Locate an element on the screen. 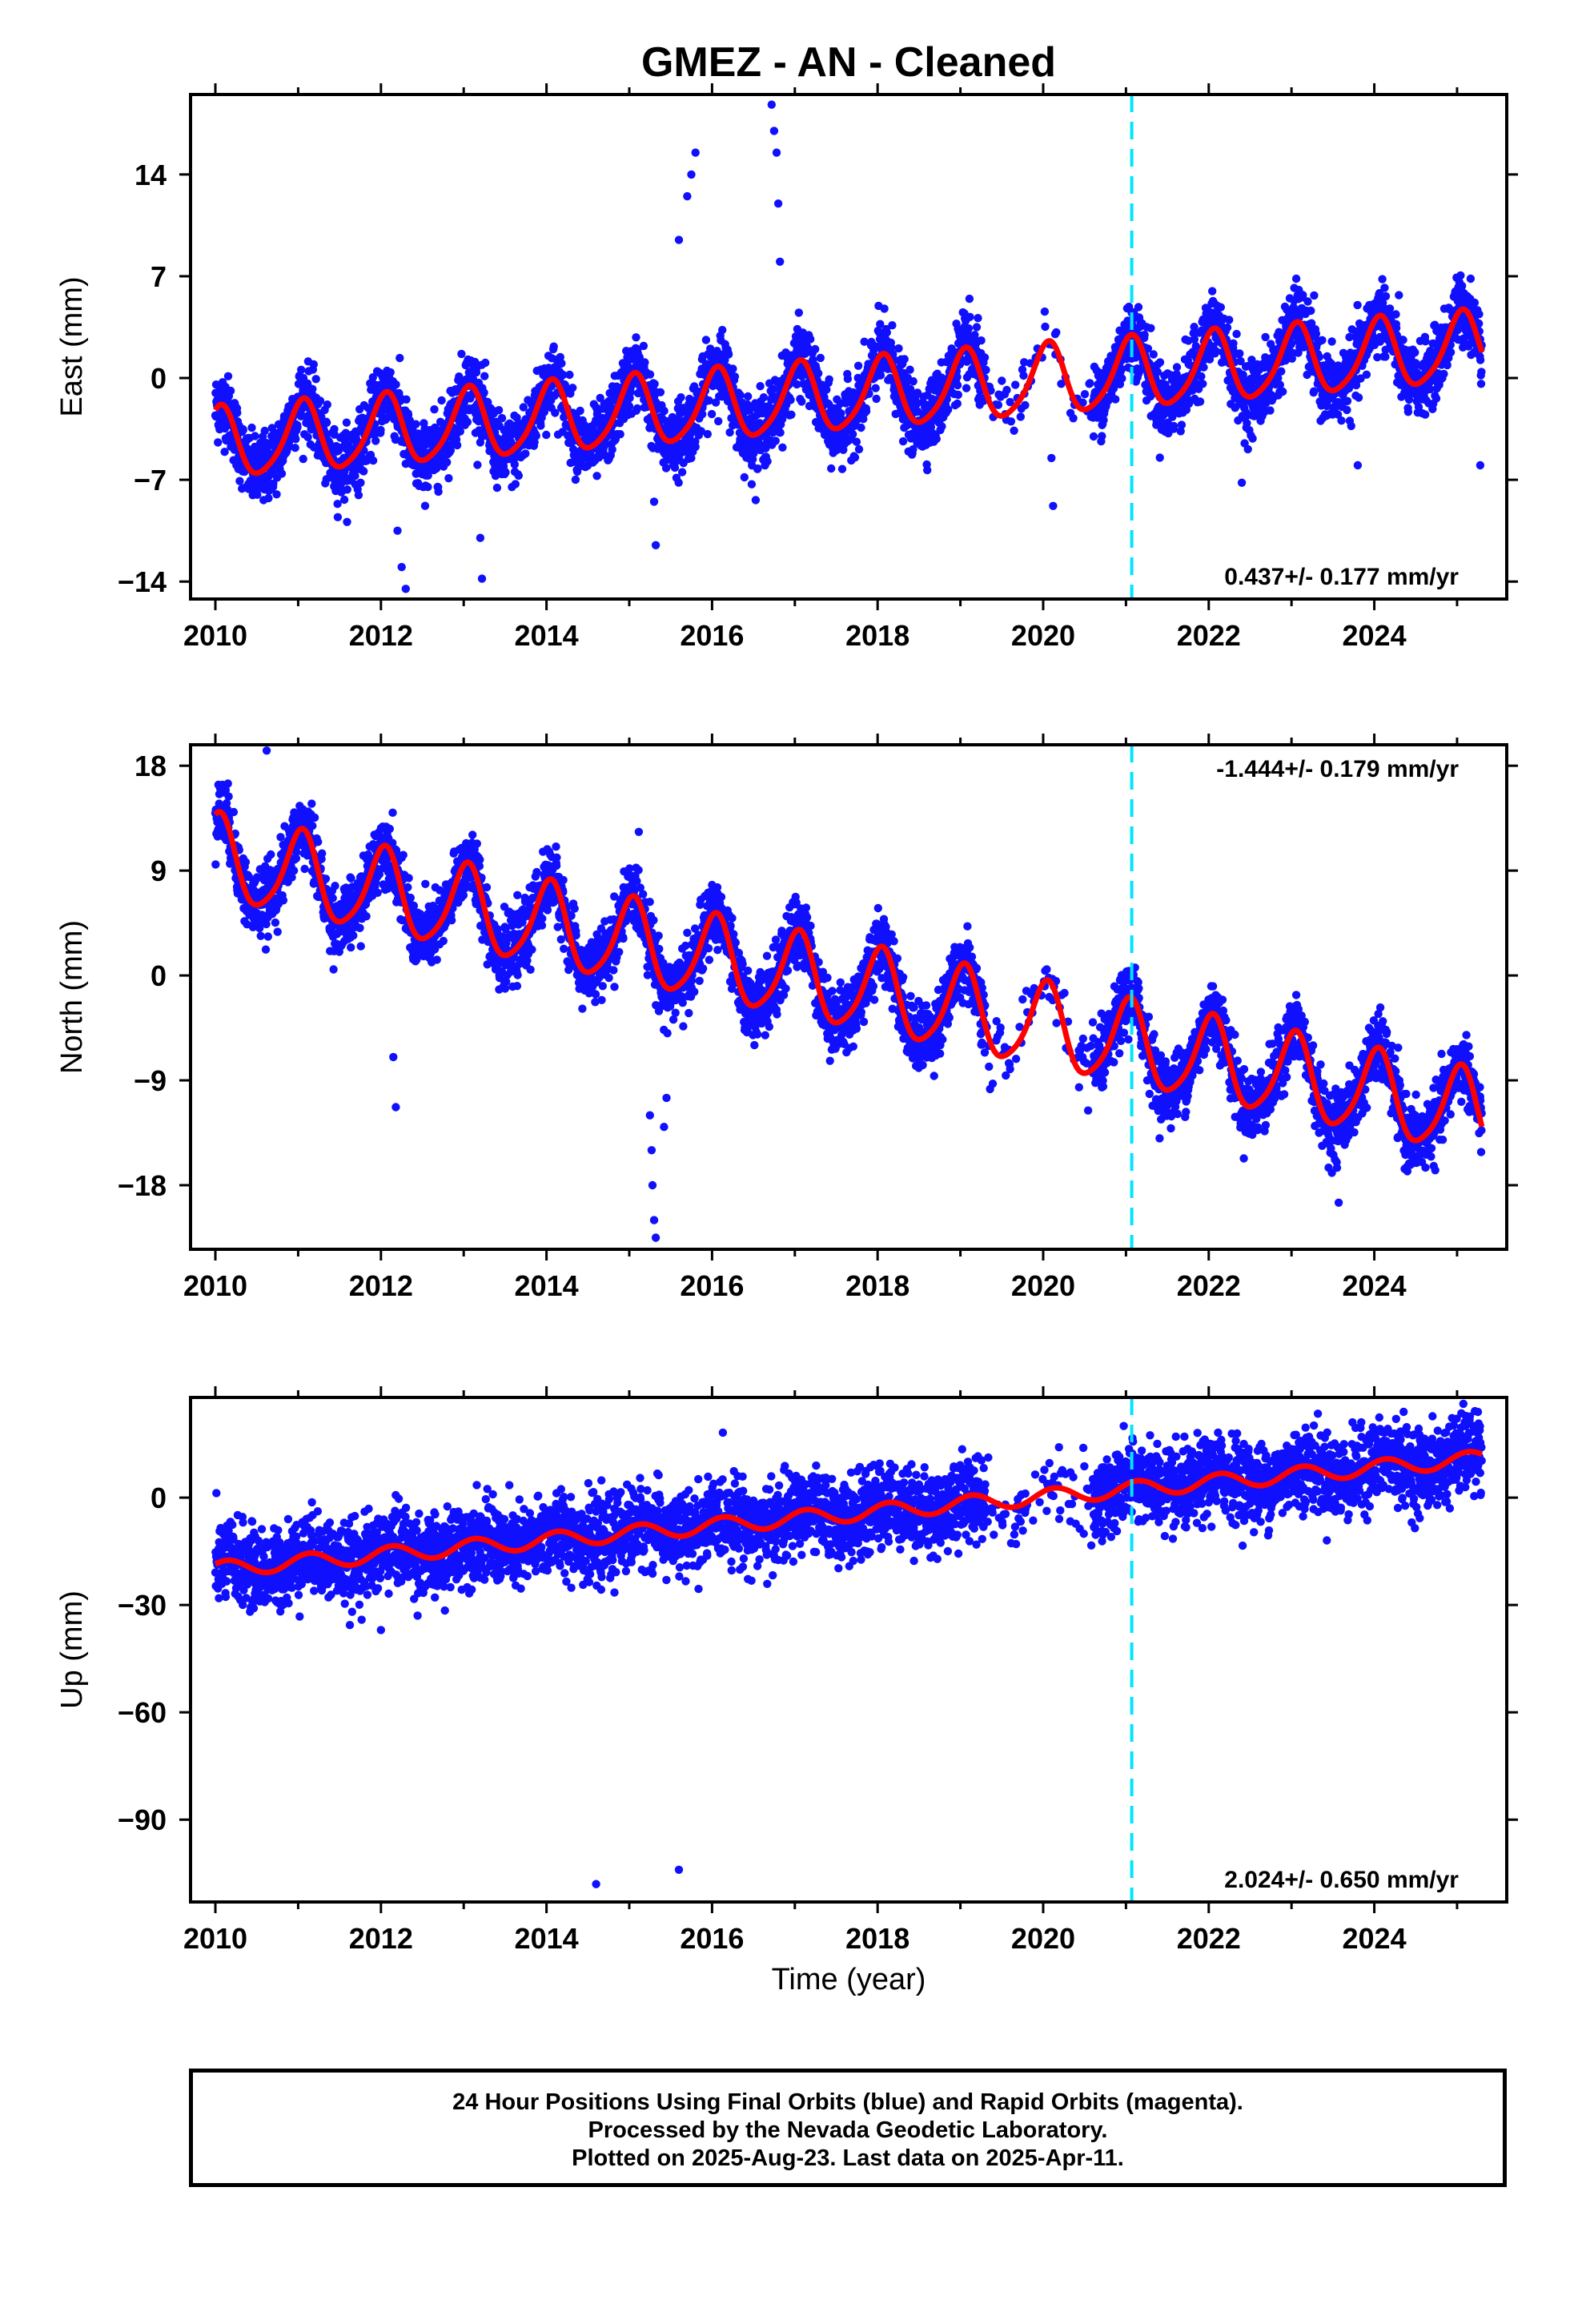 The width and height of the screenshot is (1582, 2324). x-tick-label: 2020 is located at coordinates (1043, 635).